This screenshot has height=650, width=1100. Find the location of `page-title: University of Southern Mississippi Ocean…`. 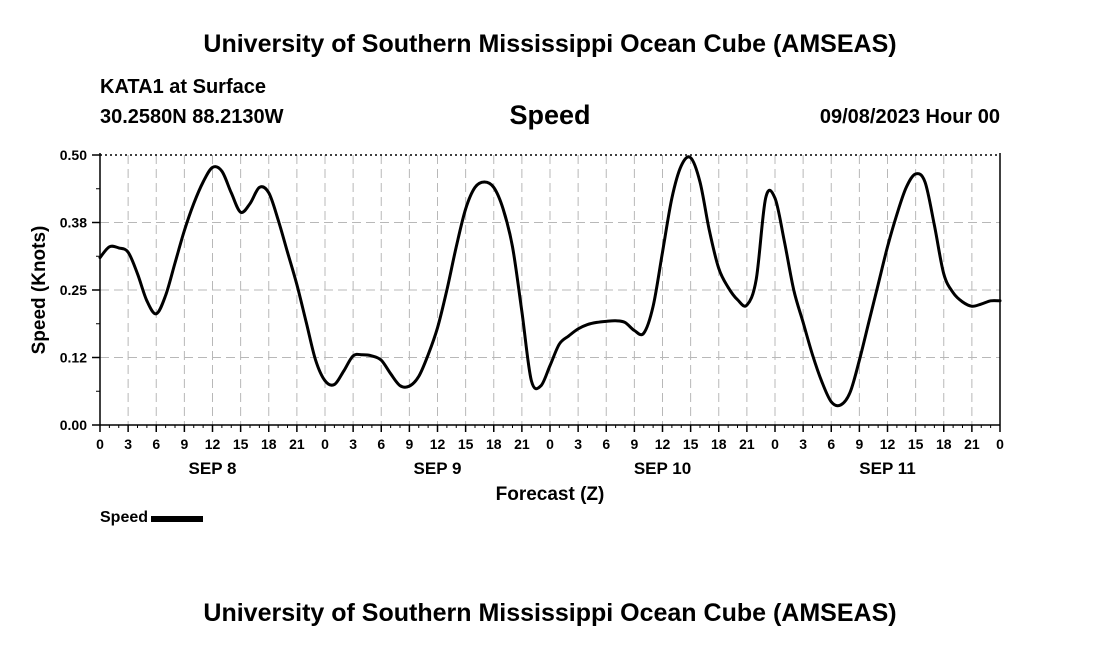

page-title: University of Southern Mississippi Ocean… is located at coordinates (550, 44).